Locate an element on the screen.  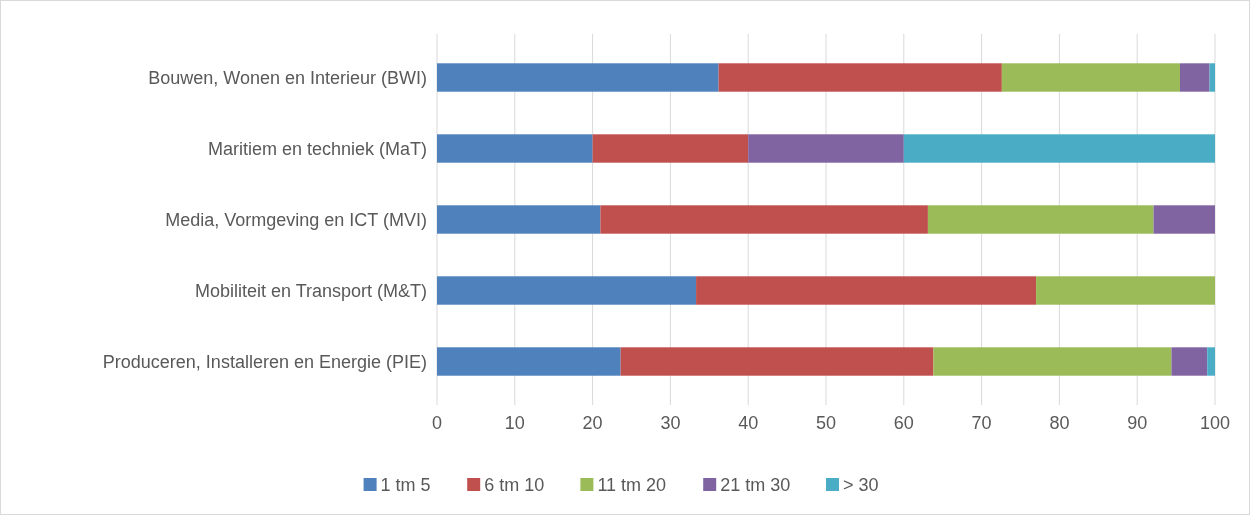
legend-label: 11 tm 20 is located at coordinates (632, 485).